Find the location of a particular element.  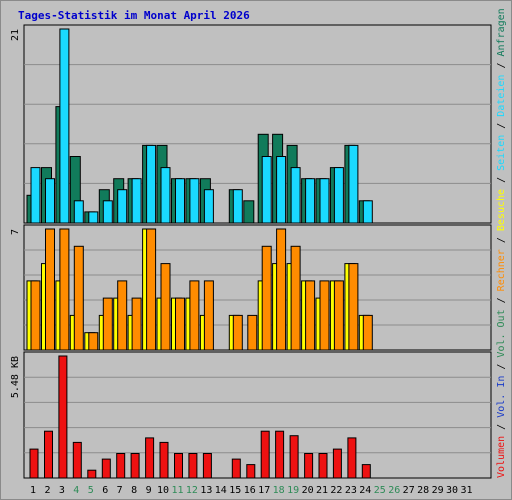

legend-entry: Vol. Out is located at coordinates (501, 333).